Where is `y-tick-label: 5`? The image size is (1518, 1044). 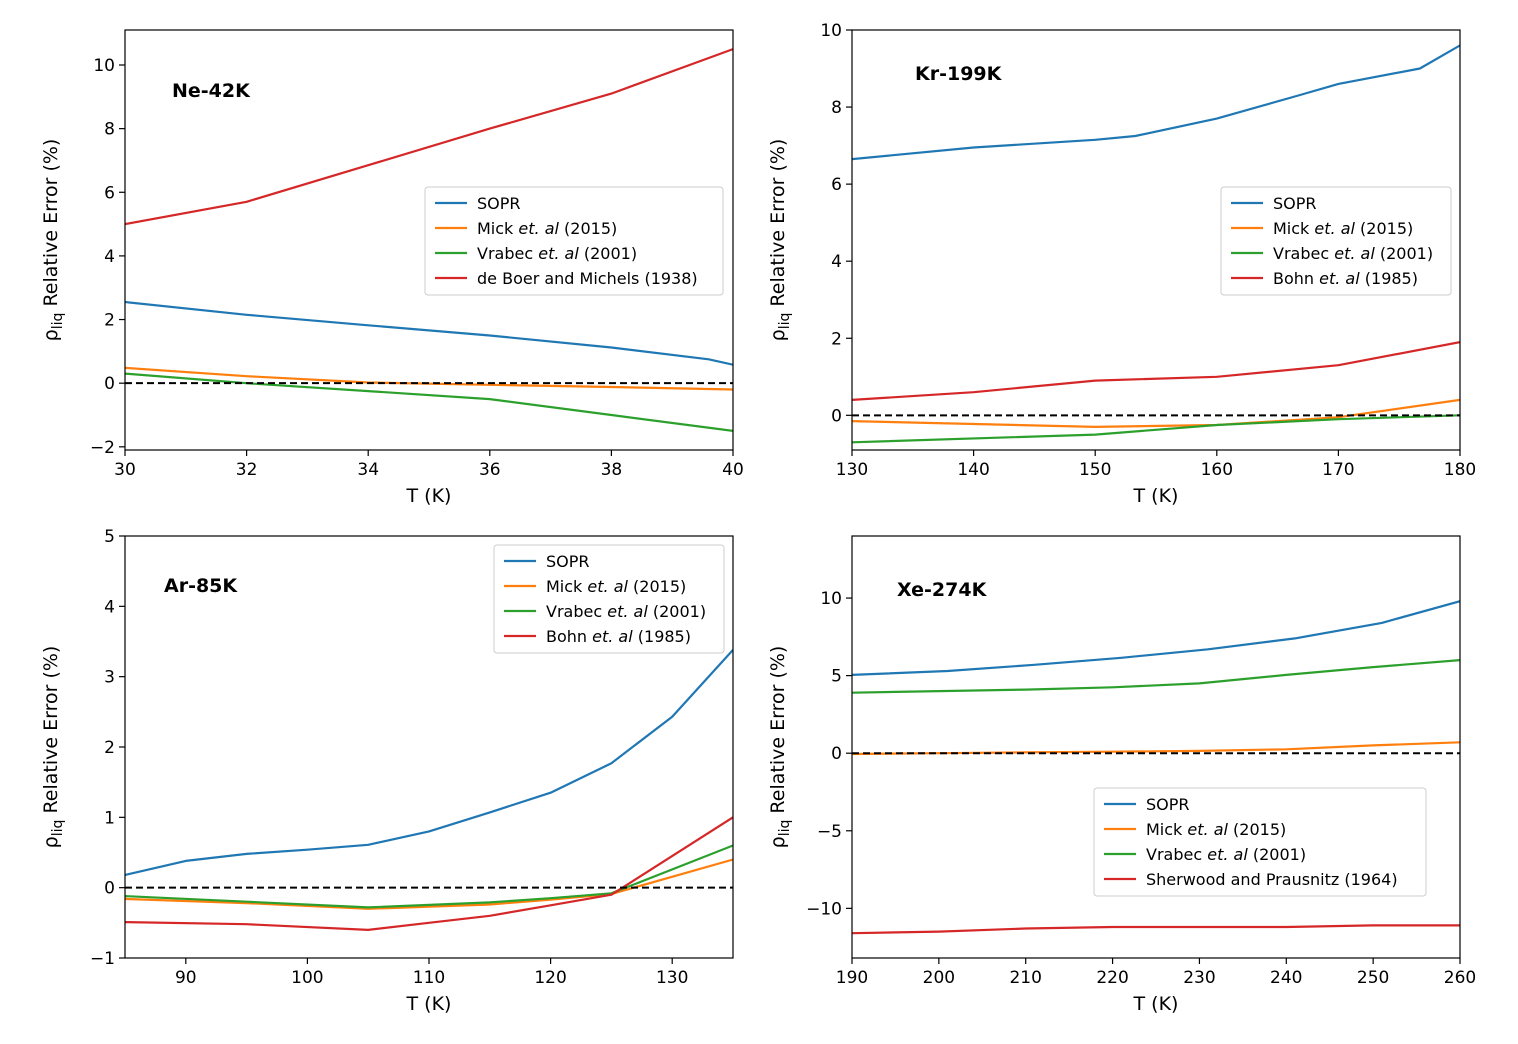
y-tick-label: 5 is located at coordinates (109, 537).